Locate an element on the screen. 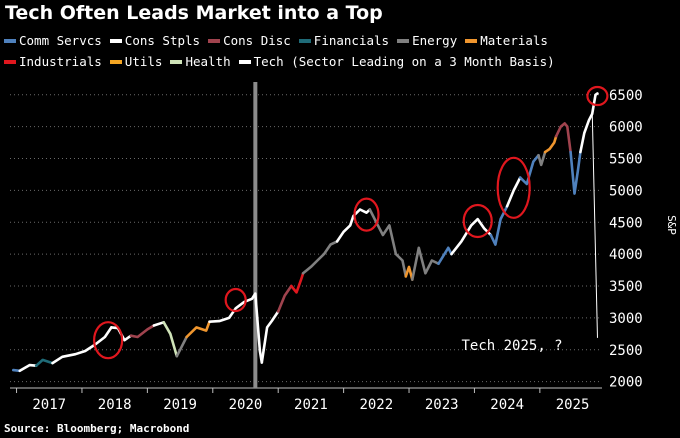 The height and width of the screenshot is (438, 680). y-tick-label: 4500 is located at coordinates (626, 223).